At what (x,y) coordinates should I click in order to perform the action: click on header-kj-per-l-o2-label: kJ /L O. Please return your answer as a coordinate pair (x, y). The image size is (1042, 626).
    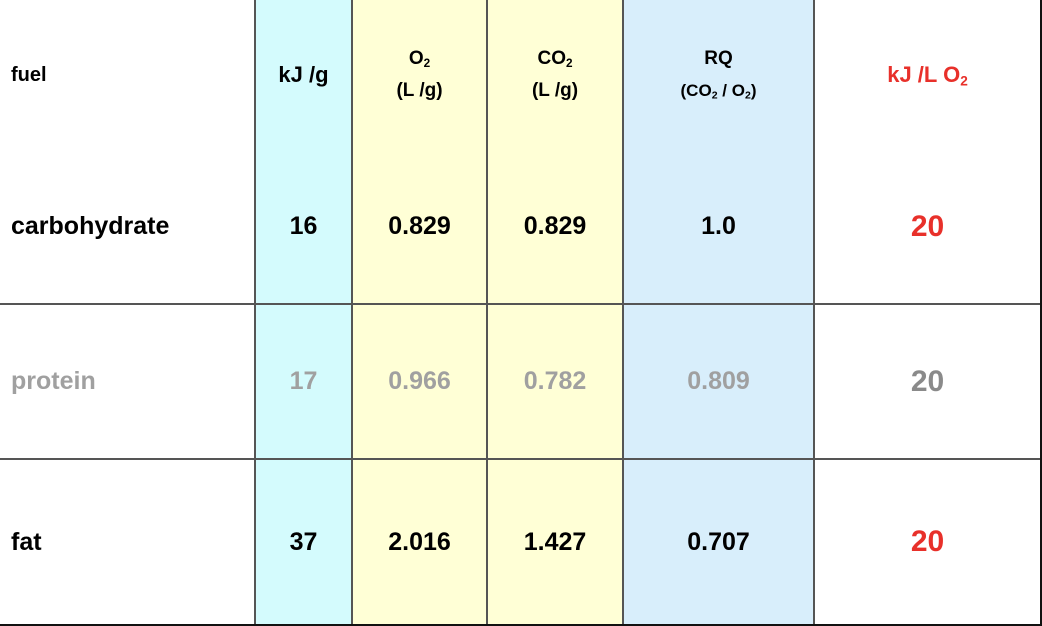
    Looking at the image, I should click on (924, 74).